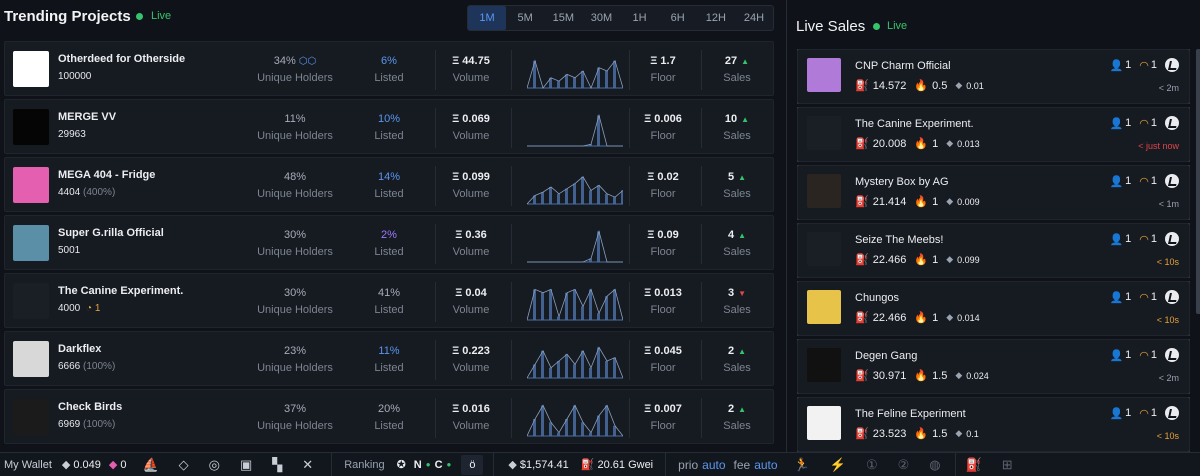 The width and height of the screenshot is (1200, 476). Describe the element at coordinates (74, 76) in the screenshot. I see `project-supply-line: 100000` at that location.